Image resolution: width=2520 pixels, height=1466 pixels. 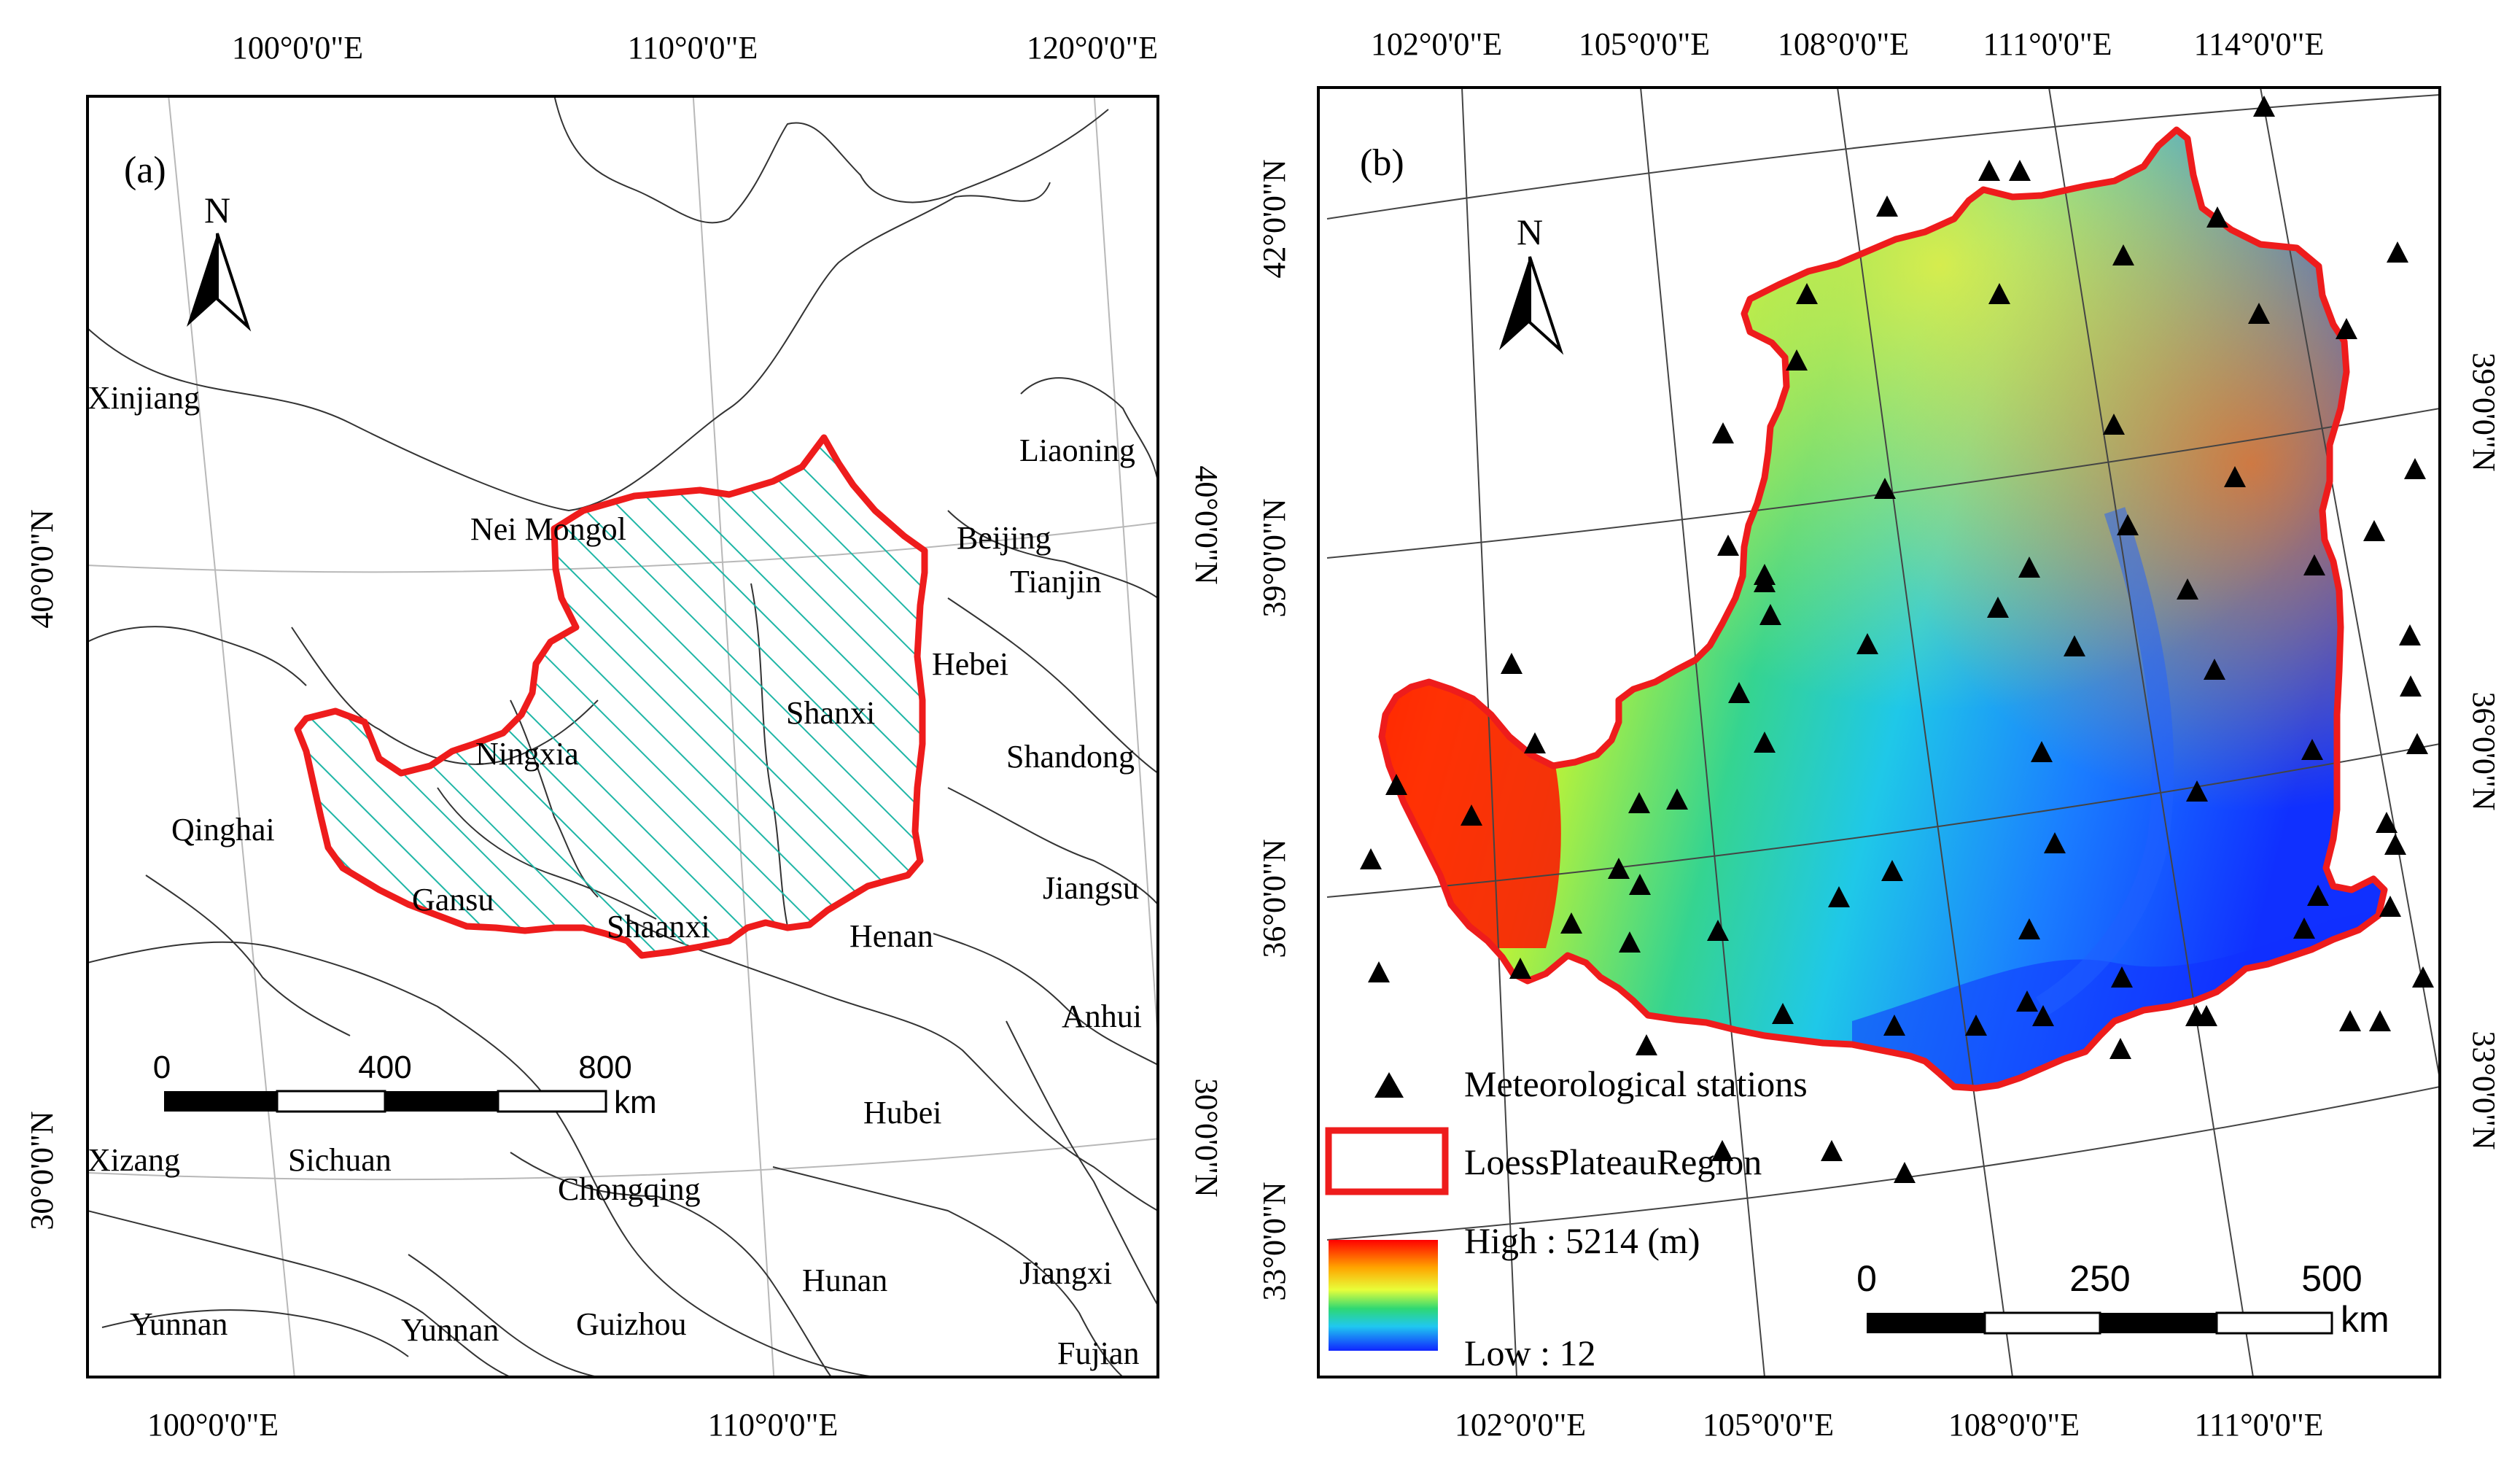 I want to click on legend-high: High : 5214 (m), so click(x=1582, y=1241).